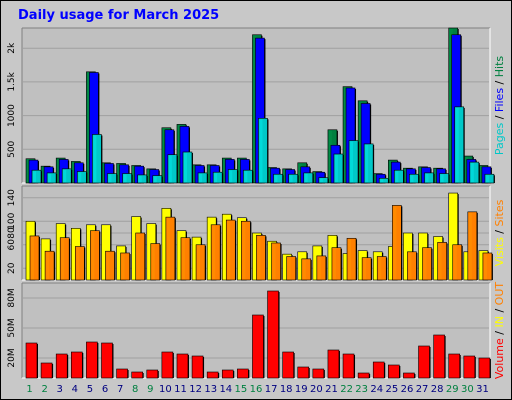 The width and height of the screenshot is (512, 400). I want to click on chart-title: Daily usage for March 2025, so click(119, 15).